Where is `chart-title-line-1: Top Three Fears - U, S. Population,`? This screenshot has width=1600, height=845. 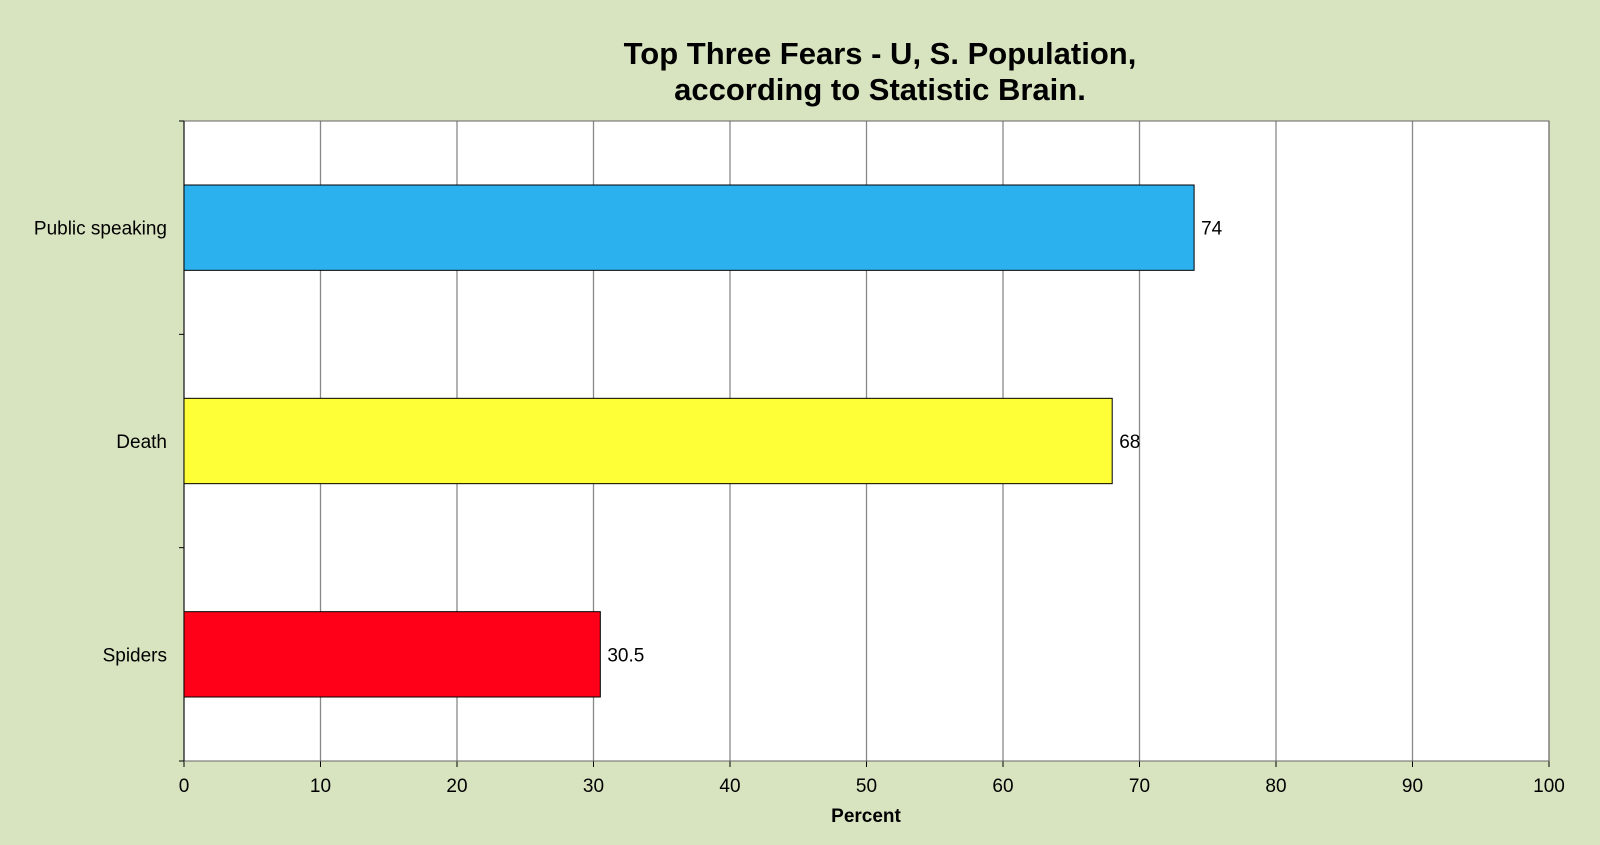 chart-title-line-1: Top Three Fears - U, S. Population, is located at coordinates (880, 53).